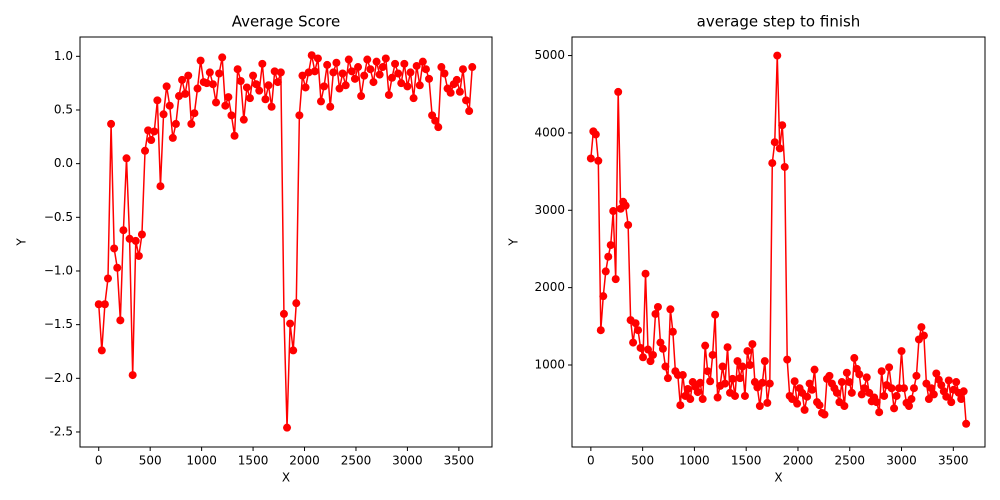 The height and width of the screenshot is (500, 1000). I want to click on y-tick-label: 5000, so click(549, 55).